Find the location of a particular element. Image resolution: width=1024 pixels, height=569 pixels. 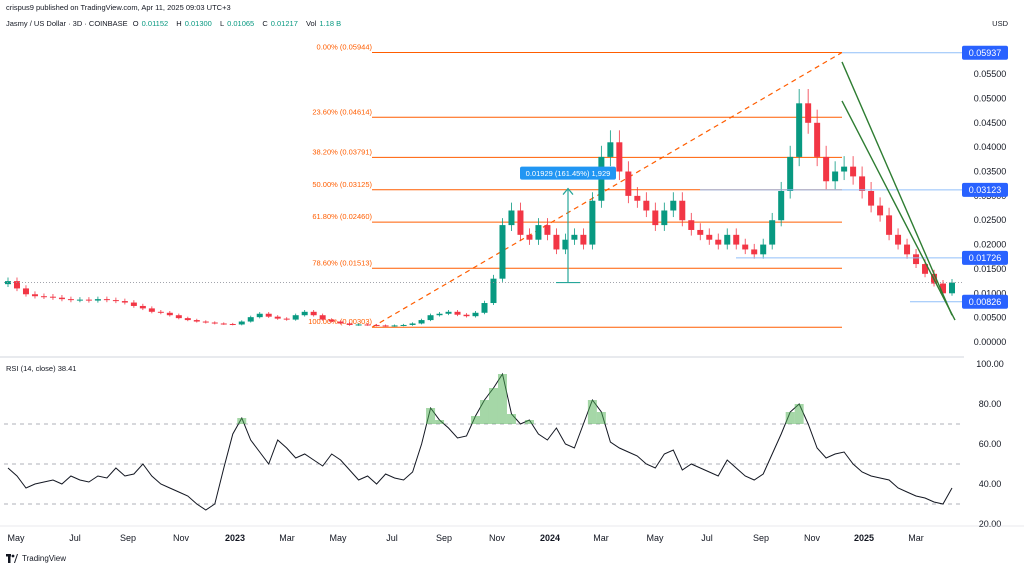

price-tick-label: 0.04000 is located at coordinates (990, 147).